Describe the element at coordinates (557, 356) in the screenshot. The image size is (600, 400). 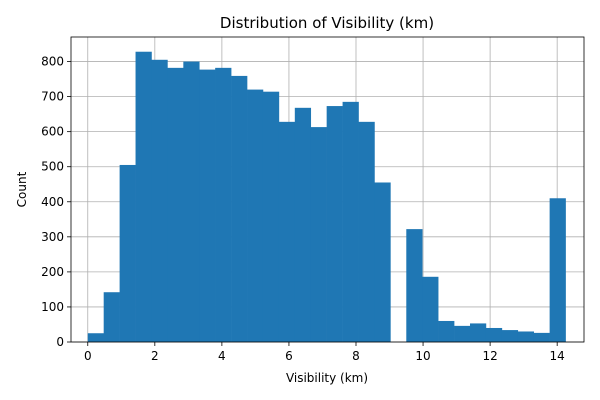
I see `x-tick-label: 14` at that location.